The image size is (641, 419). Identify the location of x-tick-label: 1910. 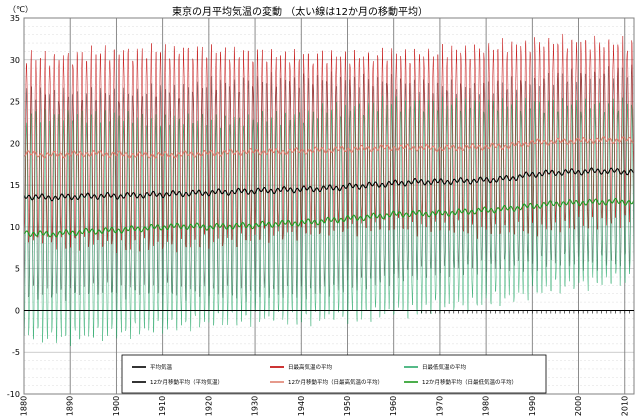
(162, 406).